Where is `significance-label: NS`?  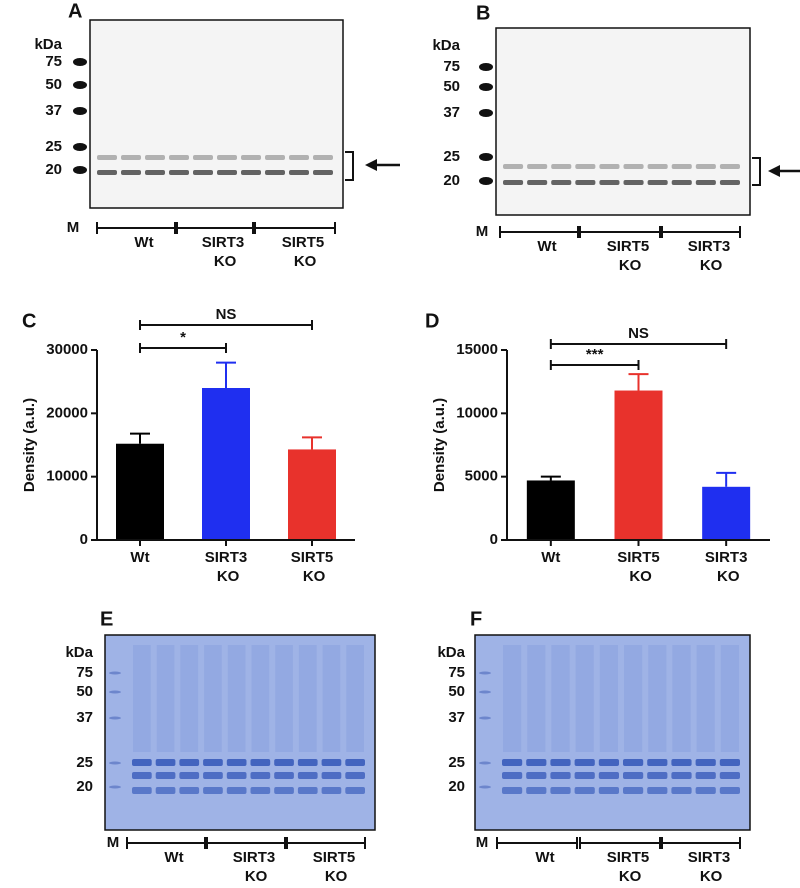
significance-label: NS is located at coordinates (226, 314).